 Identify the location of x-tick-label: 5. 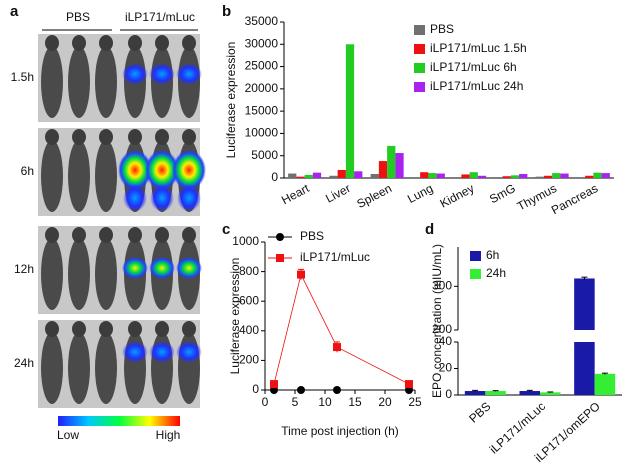
(295, 402).